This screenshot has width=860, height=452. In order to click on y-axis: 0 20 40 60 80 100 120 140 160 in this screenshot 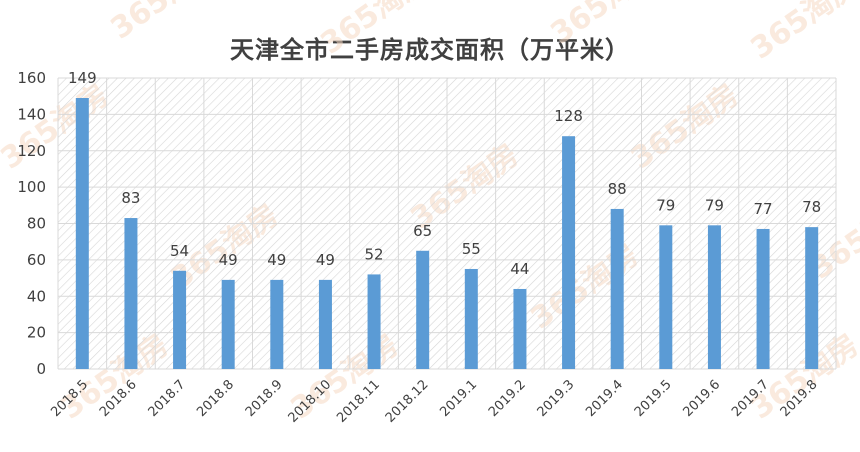, I will do `click(31, 223)`.